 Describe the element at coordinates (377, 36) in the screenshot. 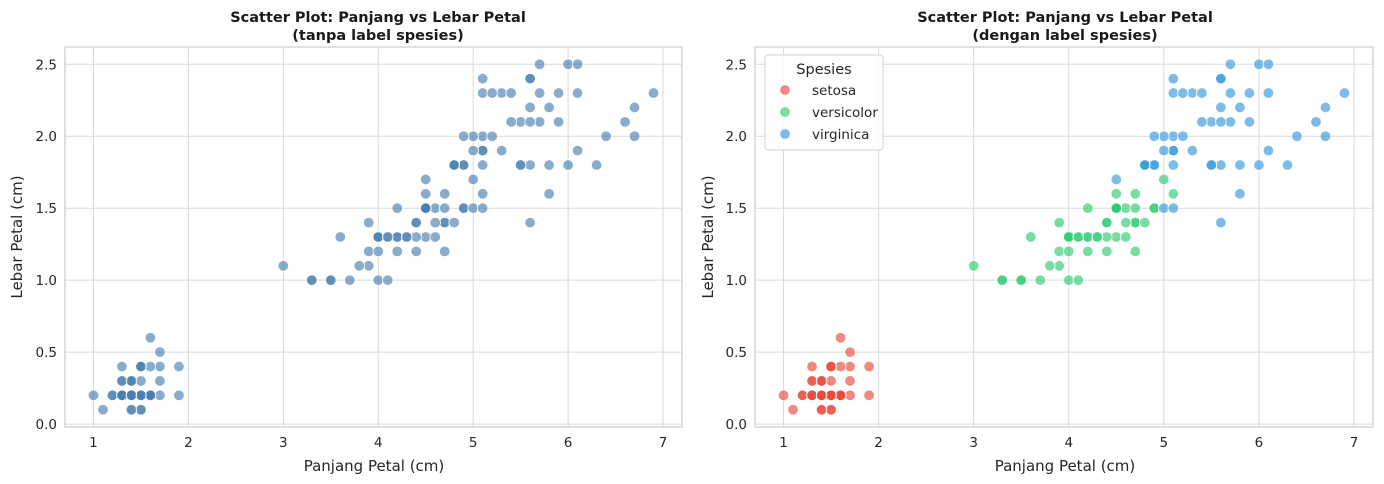

I see `chart-title-line2: (tanpa label spesies)` at that location.